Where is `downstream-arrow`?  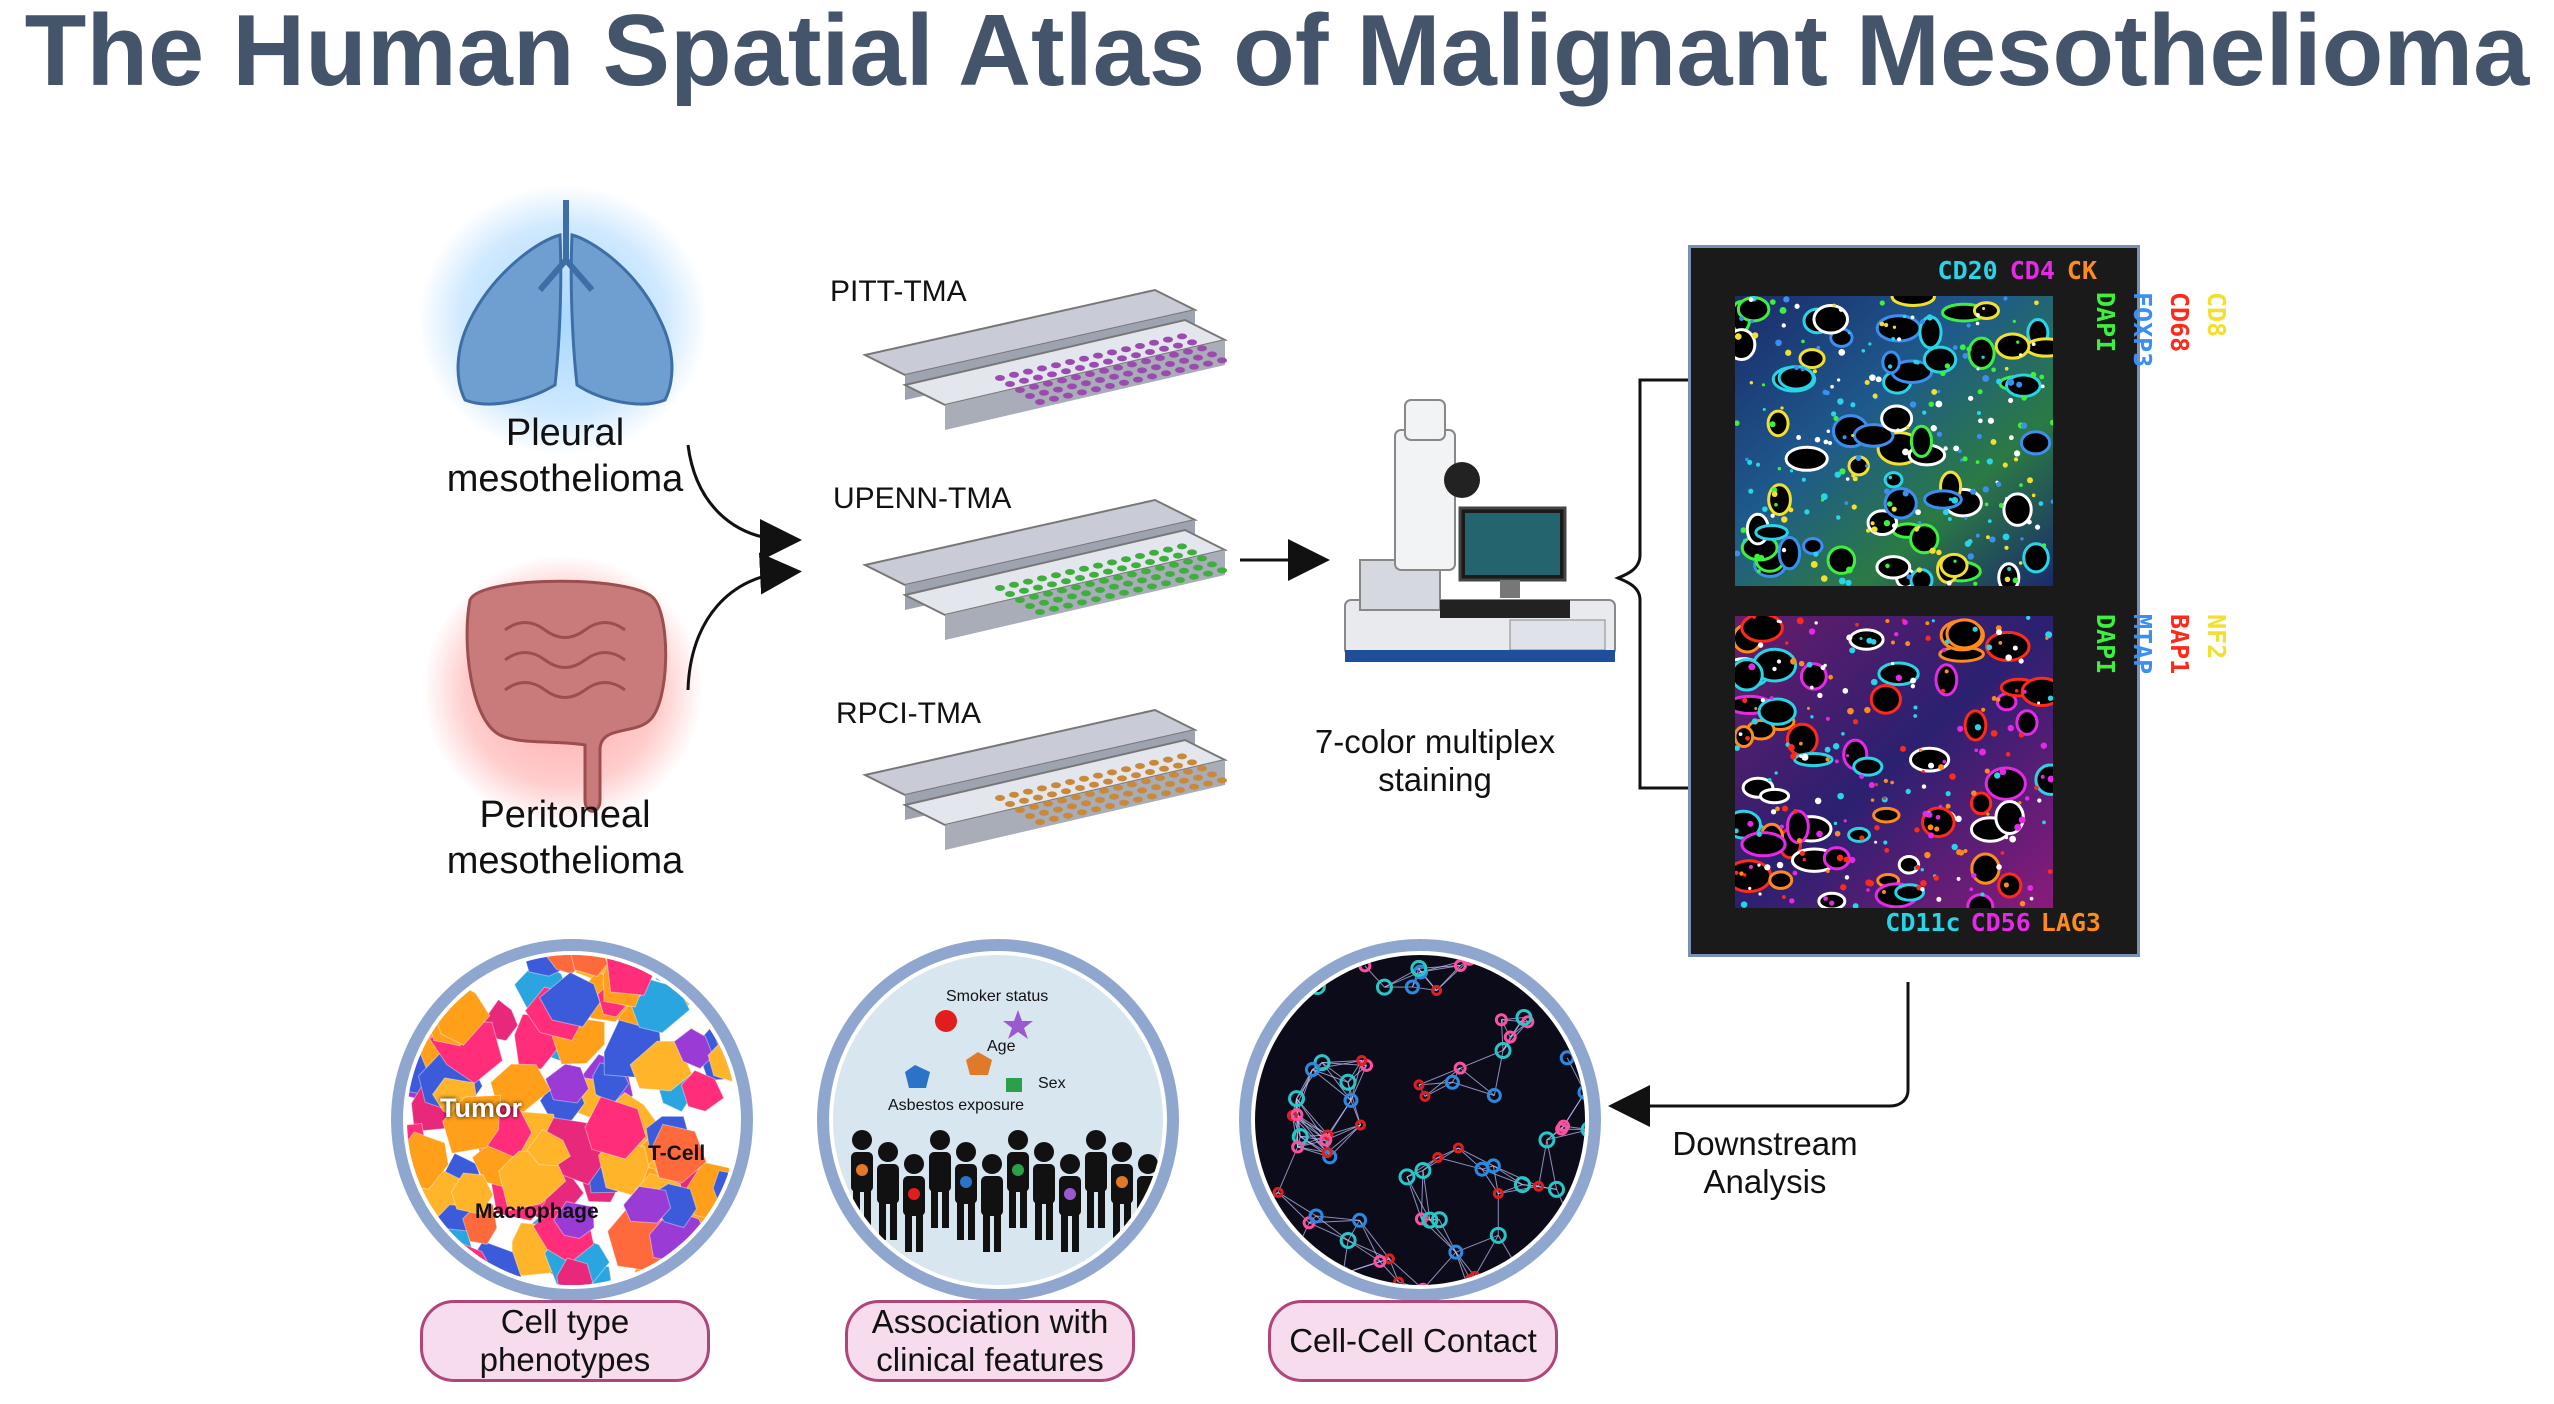
downstream-arrow is located at coordinates (1759, 1054).